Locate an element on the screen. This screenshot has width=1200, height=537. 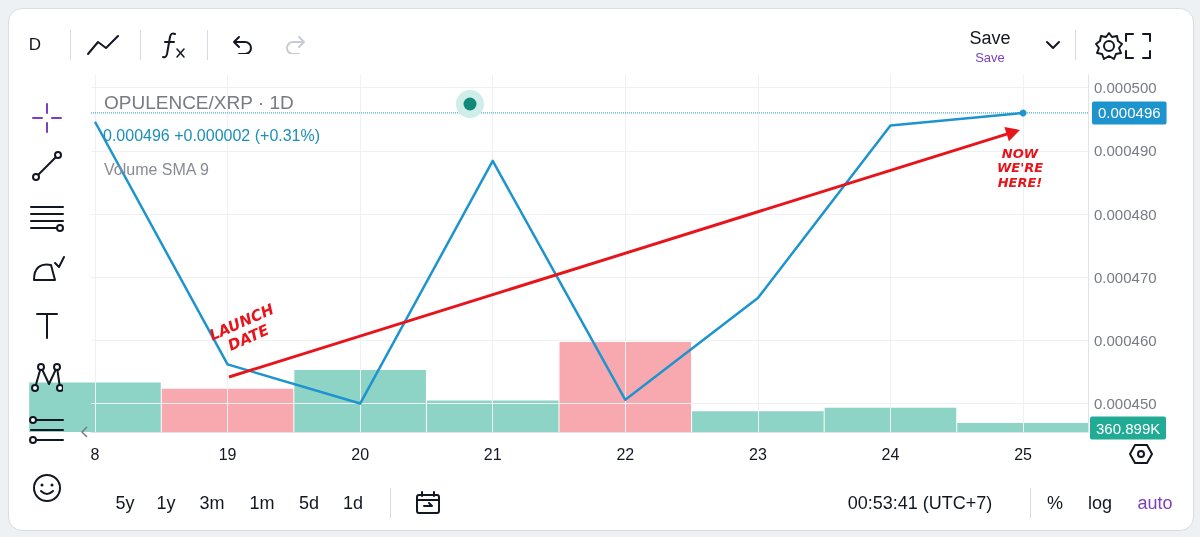
y-tick-label: 0.000450 is located at coordinates (1125, 404).